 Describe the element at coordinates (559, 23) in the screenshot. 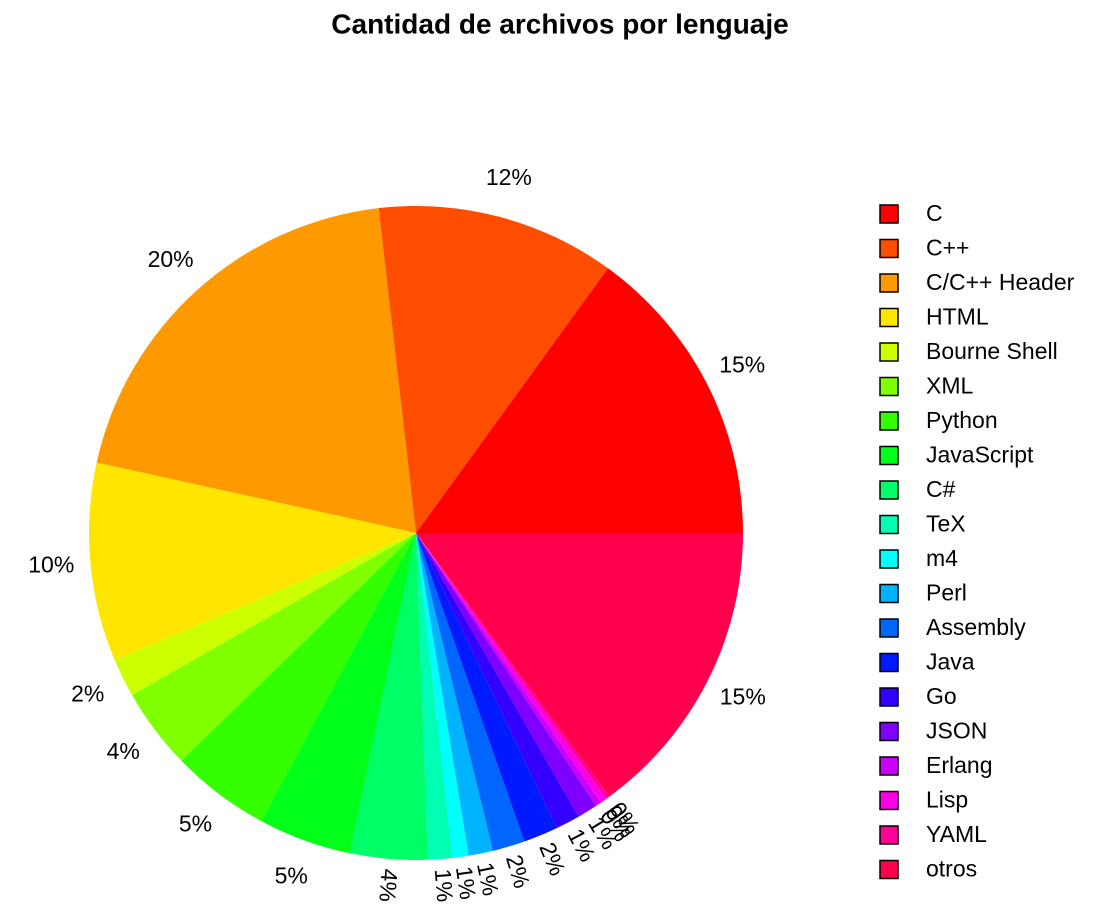

I see `chart-title: Cantidad de archivos por lenguaje` at that location.